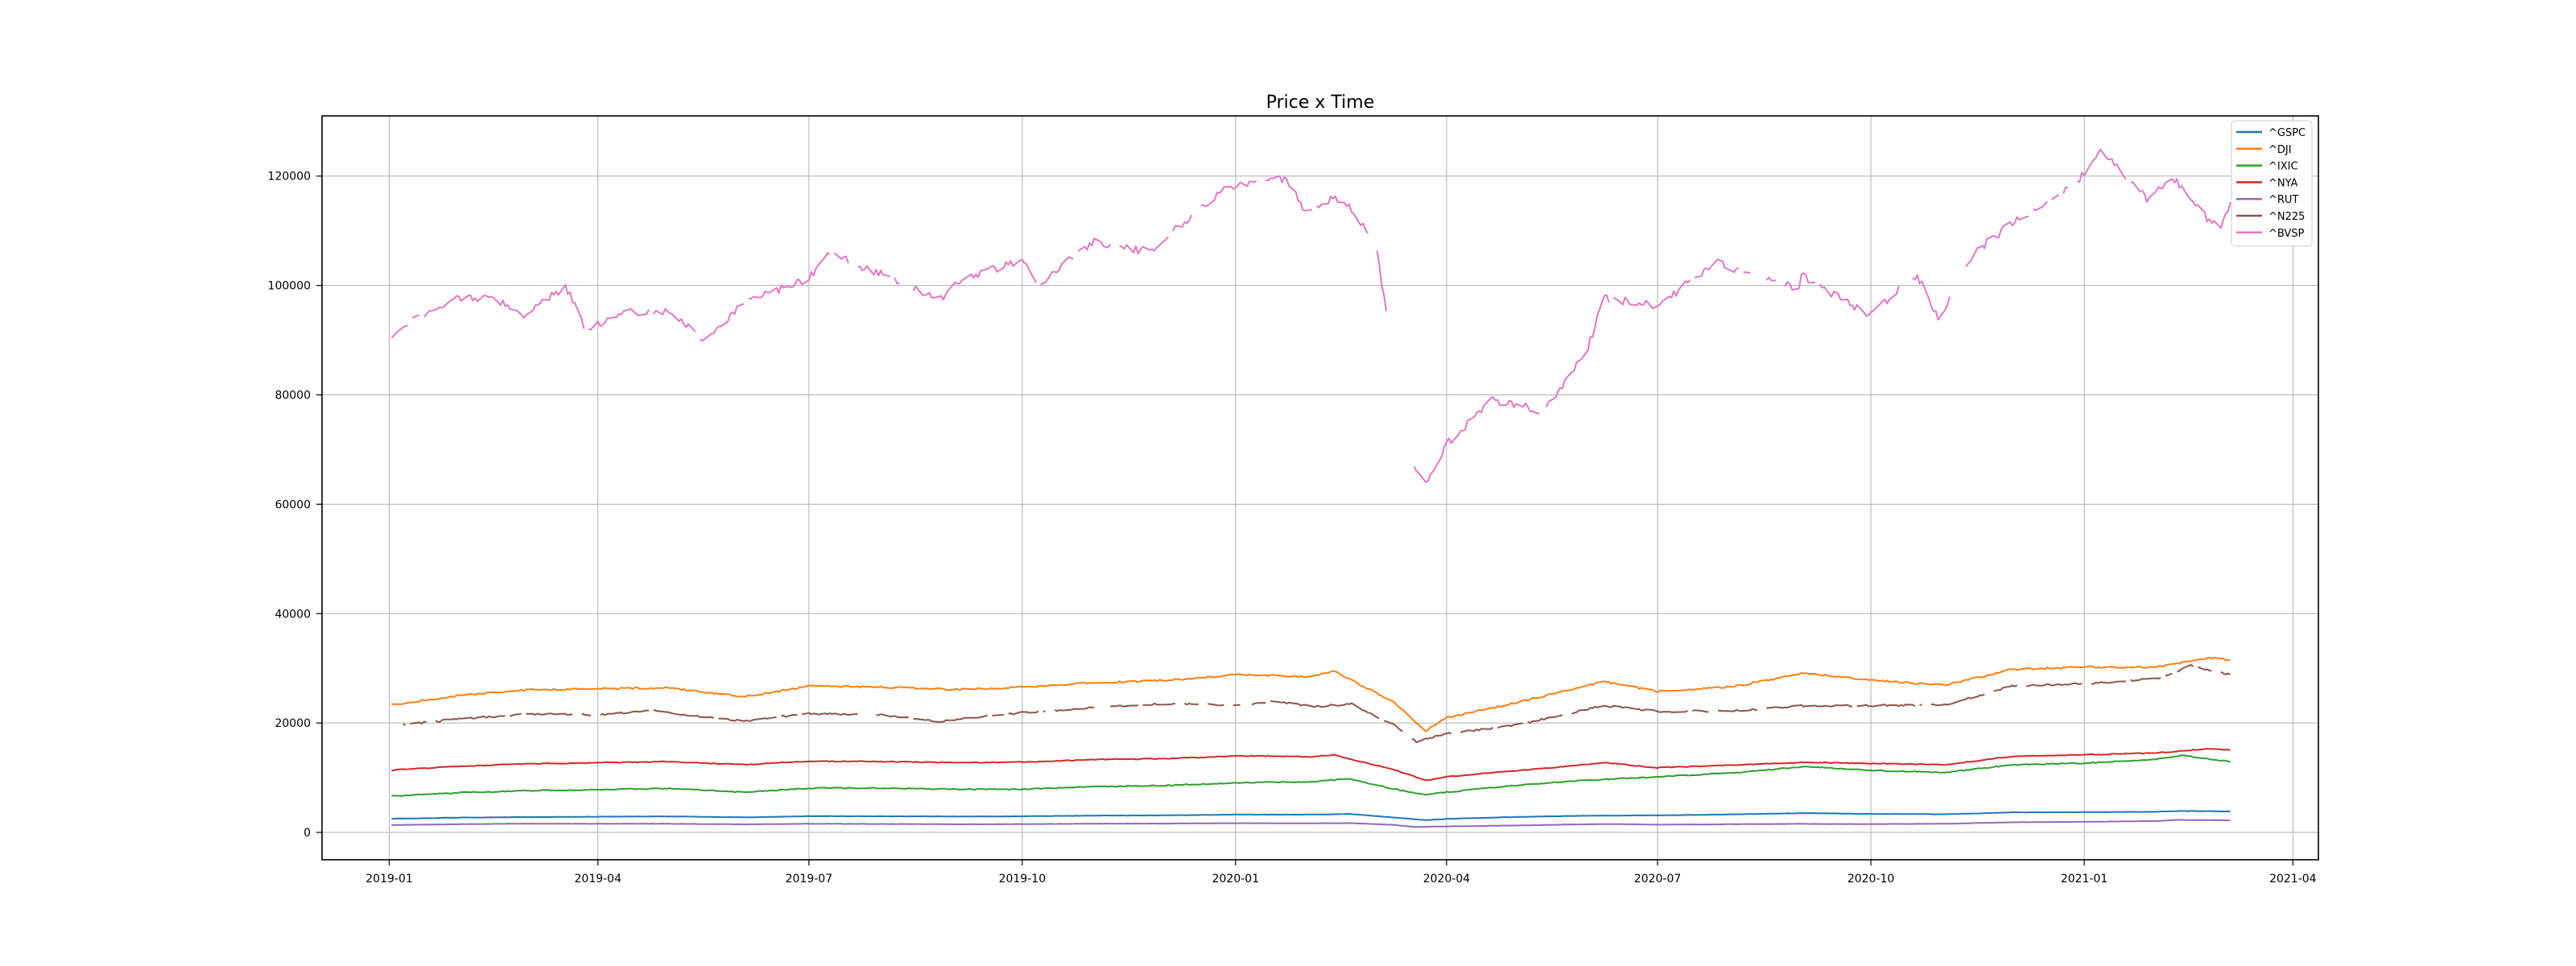  Describe the element at coordinates (1871, 879) in the screenshot. I see `x-tick-label: 2020-10` at that location.